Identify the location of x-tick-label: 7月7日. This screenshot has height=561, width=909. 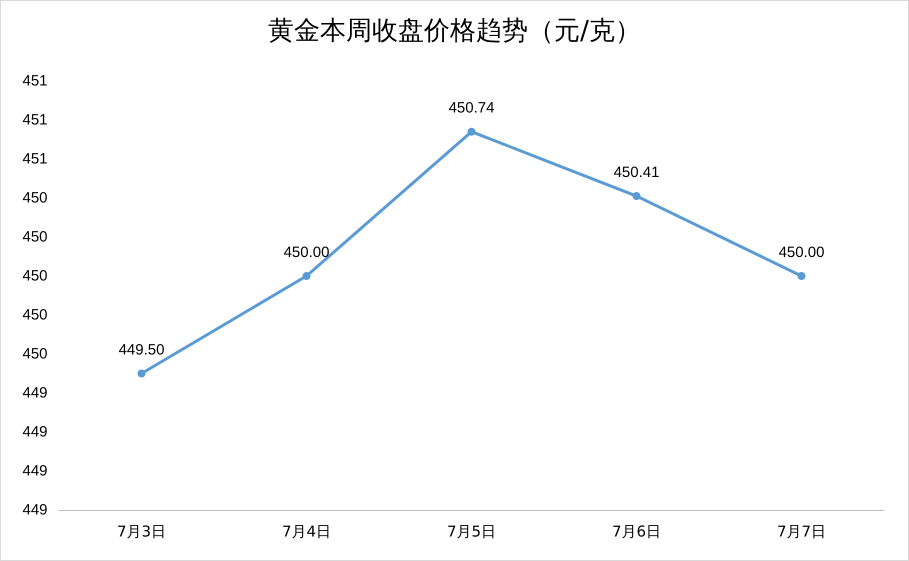
(801, 531).